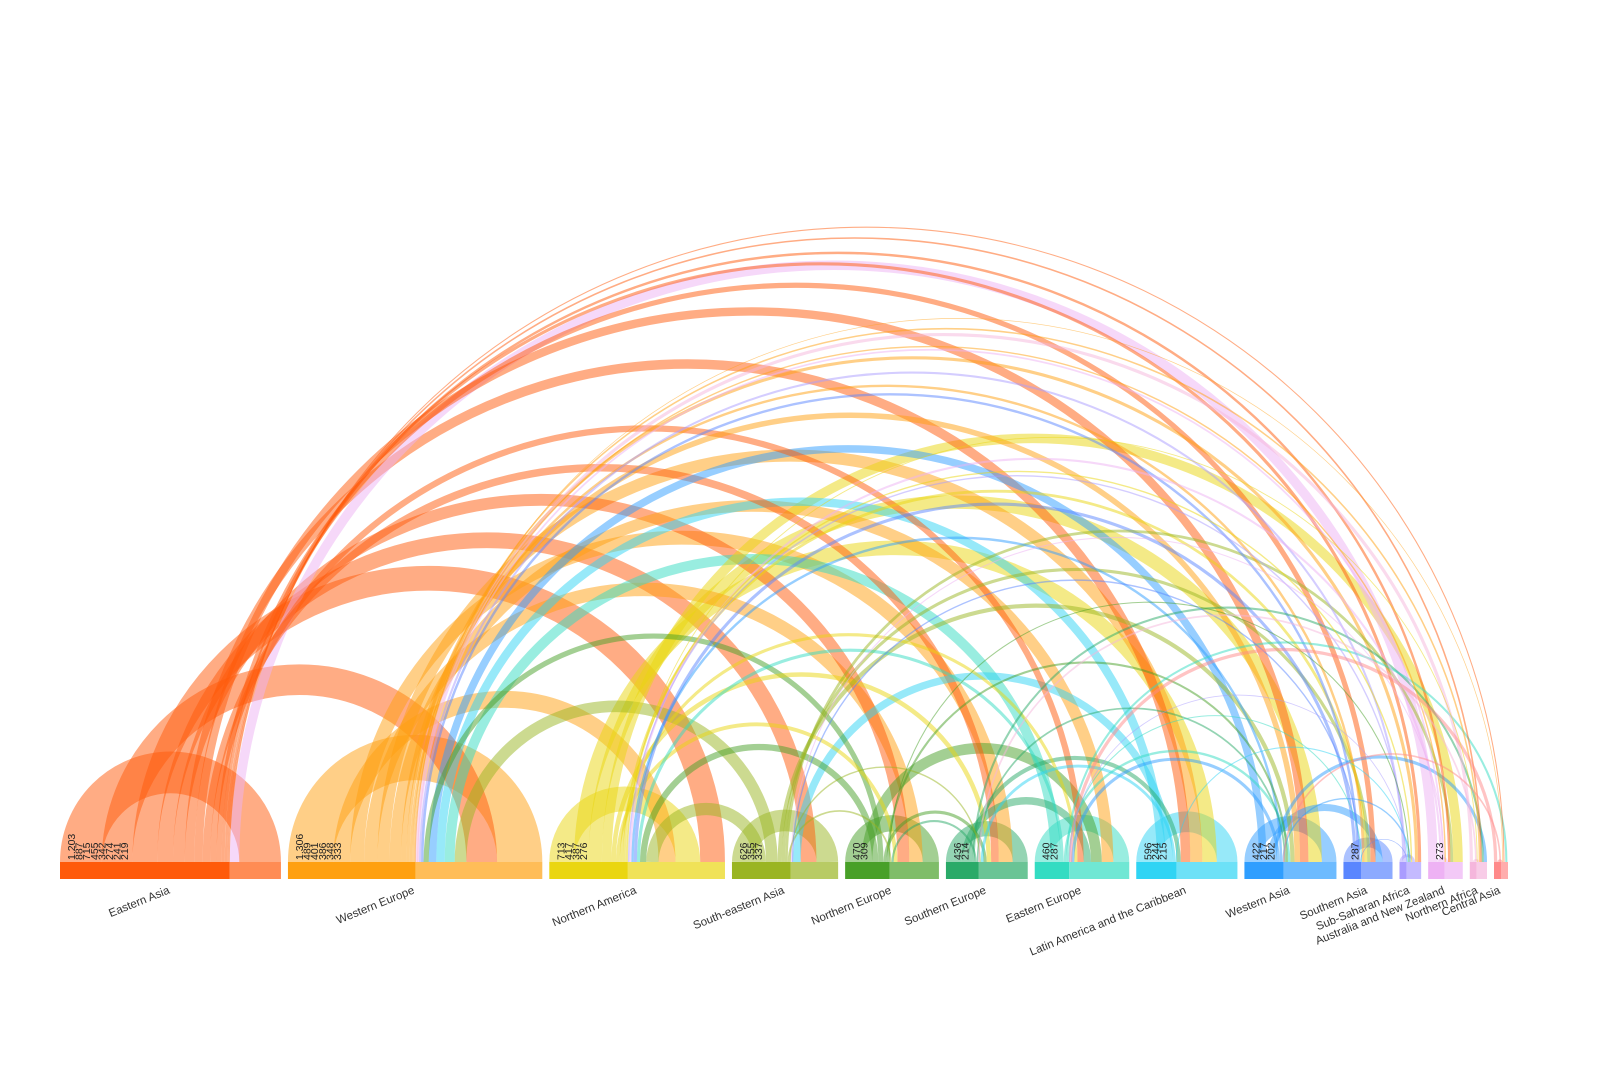  Describe the element at coordinates (569, 851) in the screenshot. I see `value-label: 417` at that location.